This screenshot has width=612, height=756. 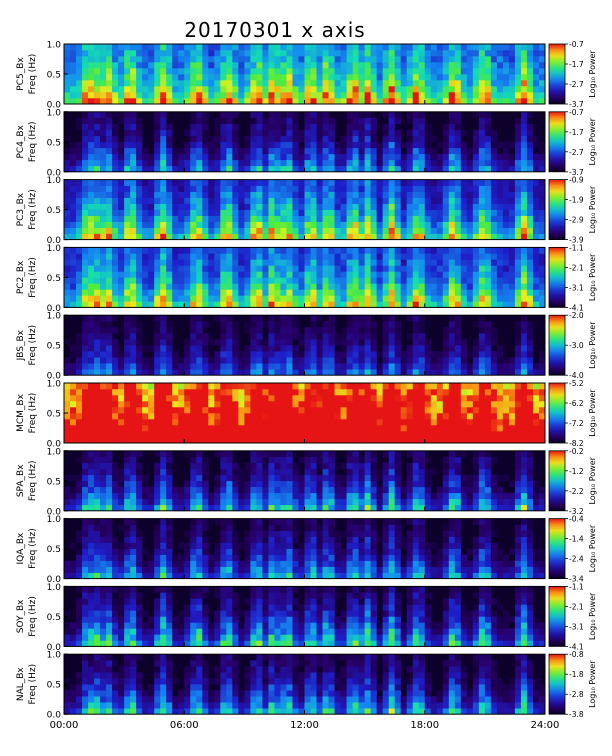 I want to click on colorbar-tick-label: -4.0, so click(x=576, y=375).